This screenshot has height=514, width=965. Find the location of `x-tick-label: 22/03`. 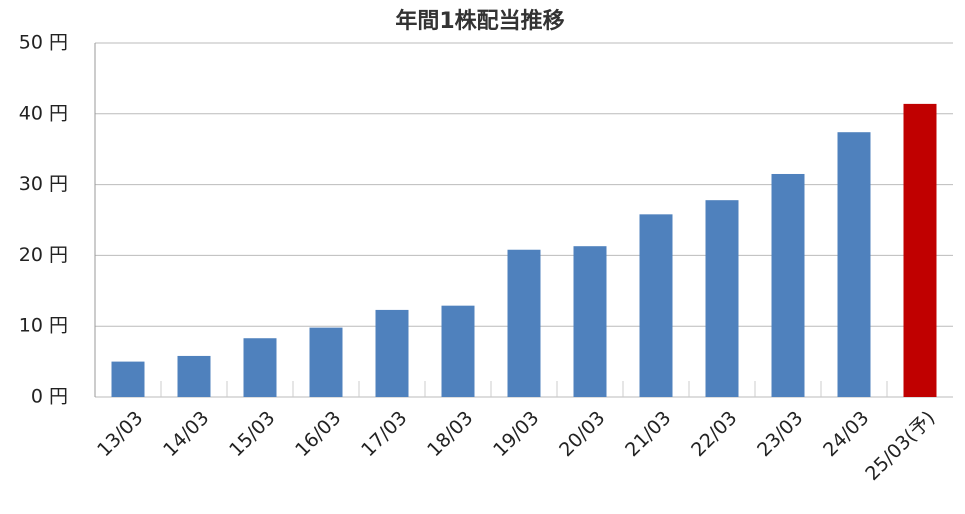

x-tick-label: 22/03 is located at coordinates (714, 434).